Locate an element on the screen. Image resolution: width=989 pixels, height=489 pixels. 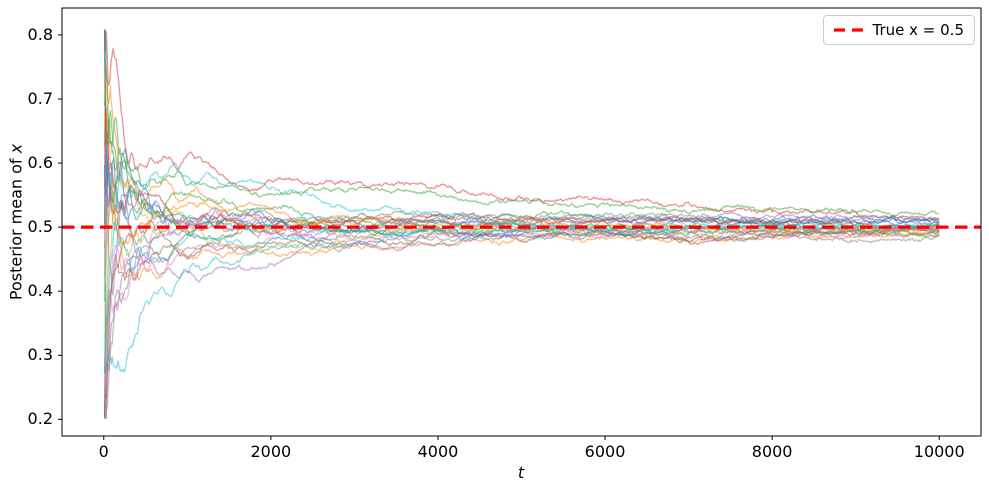
y-axis-label-var: x is located at coordinates (16, 148).